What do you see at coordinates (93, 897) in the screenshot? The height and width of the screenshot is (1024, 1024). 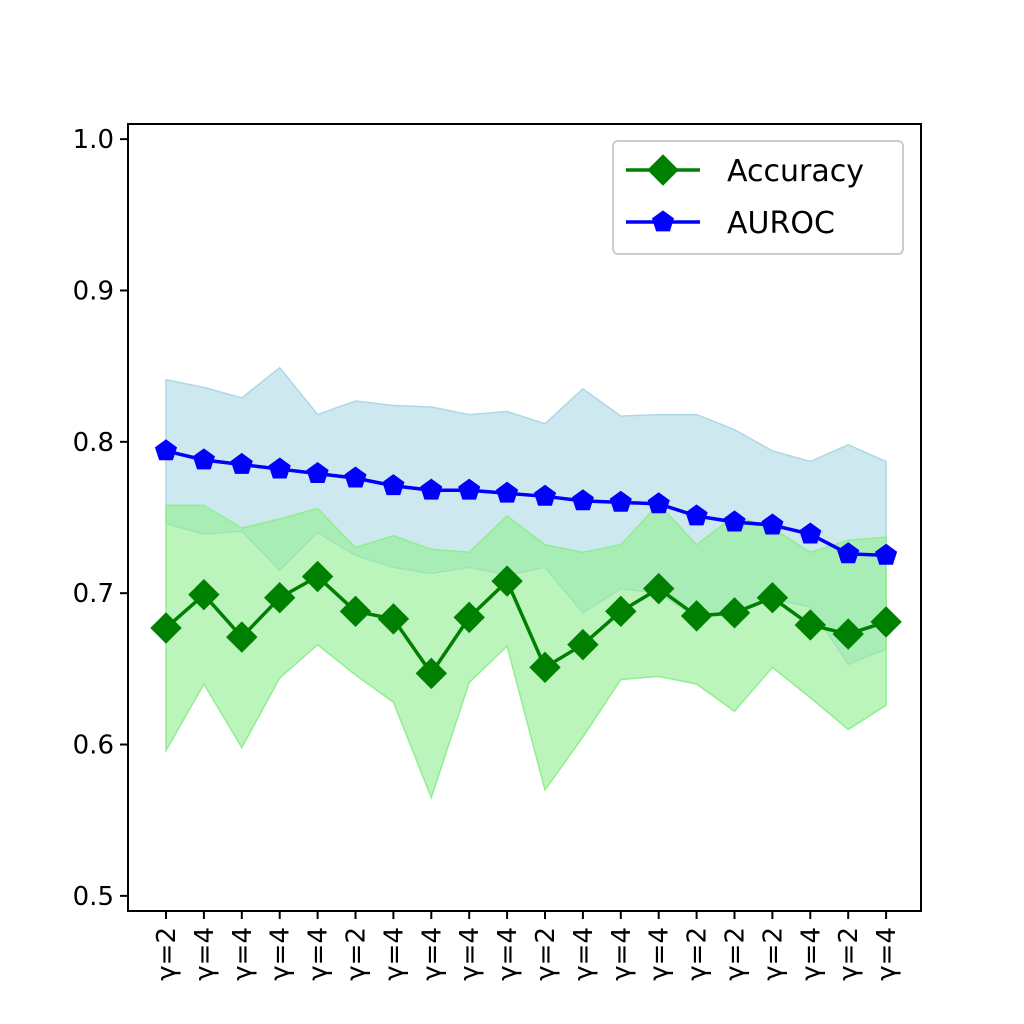 I see `y-tick-label: 0.5` at bounding box center [93, 897].